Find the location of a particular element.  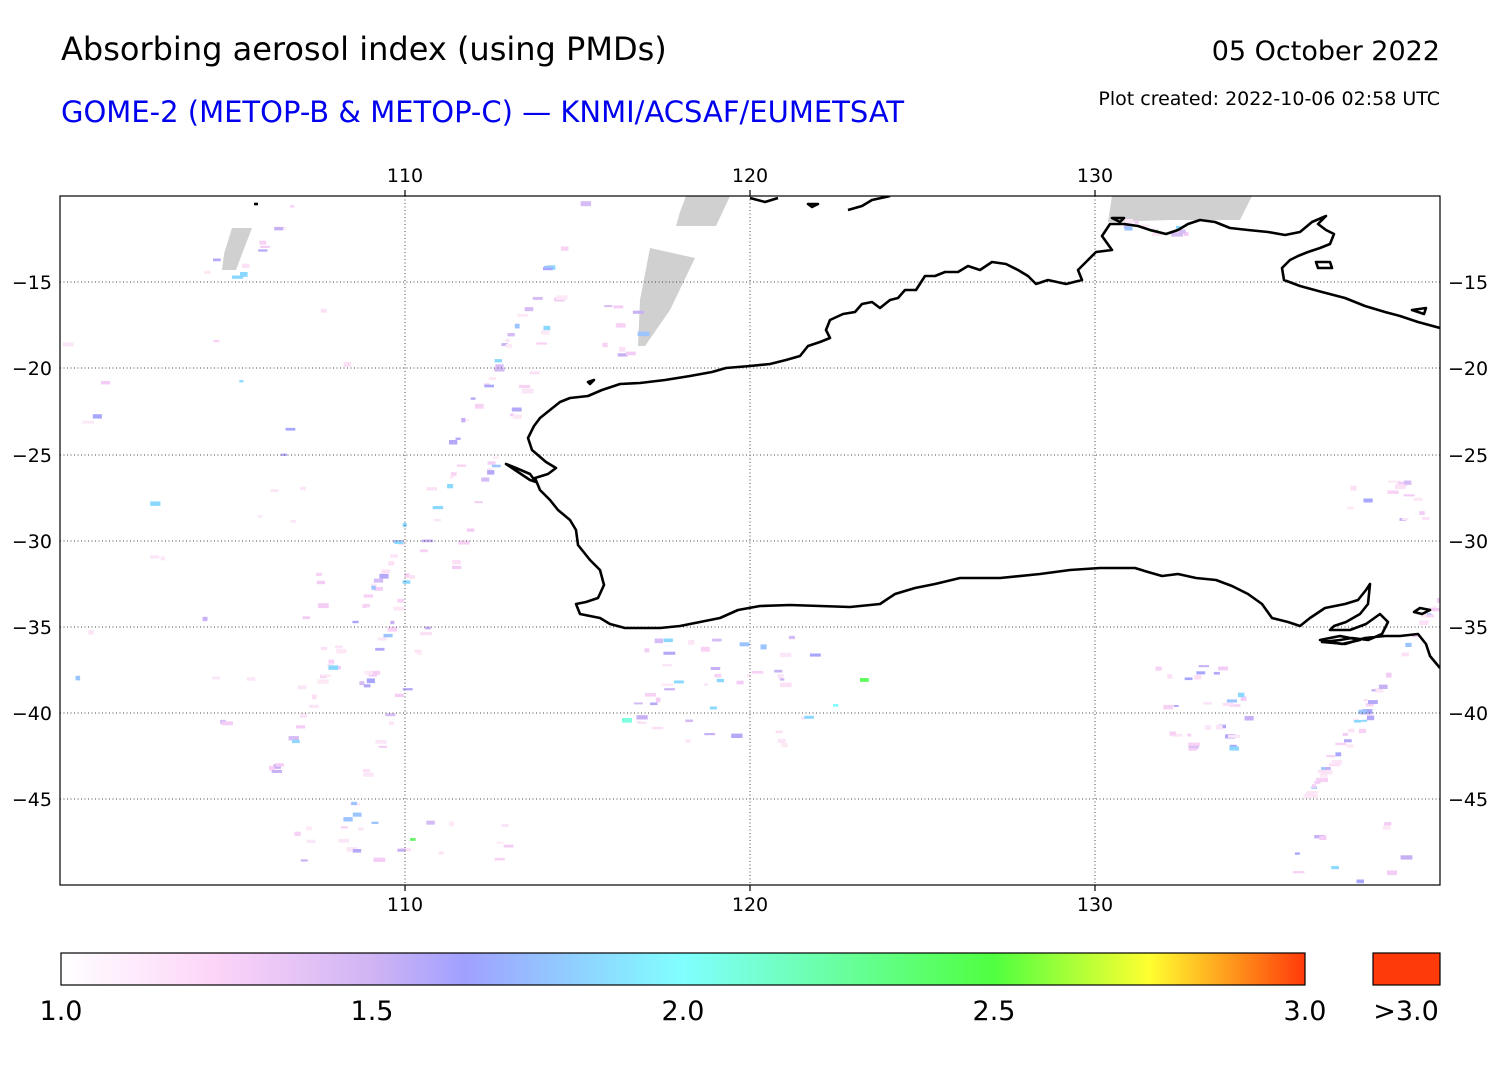

lat-tick-label: −20 is located at coordinates (32, 369).